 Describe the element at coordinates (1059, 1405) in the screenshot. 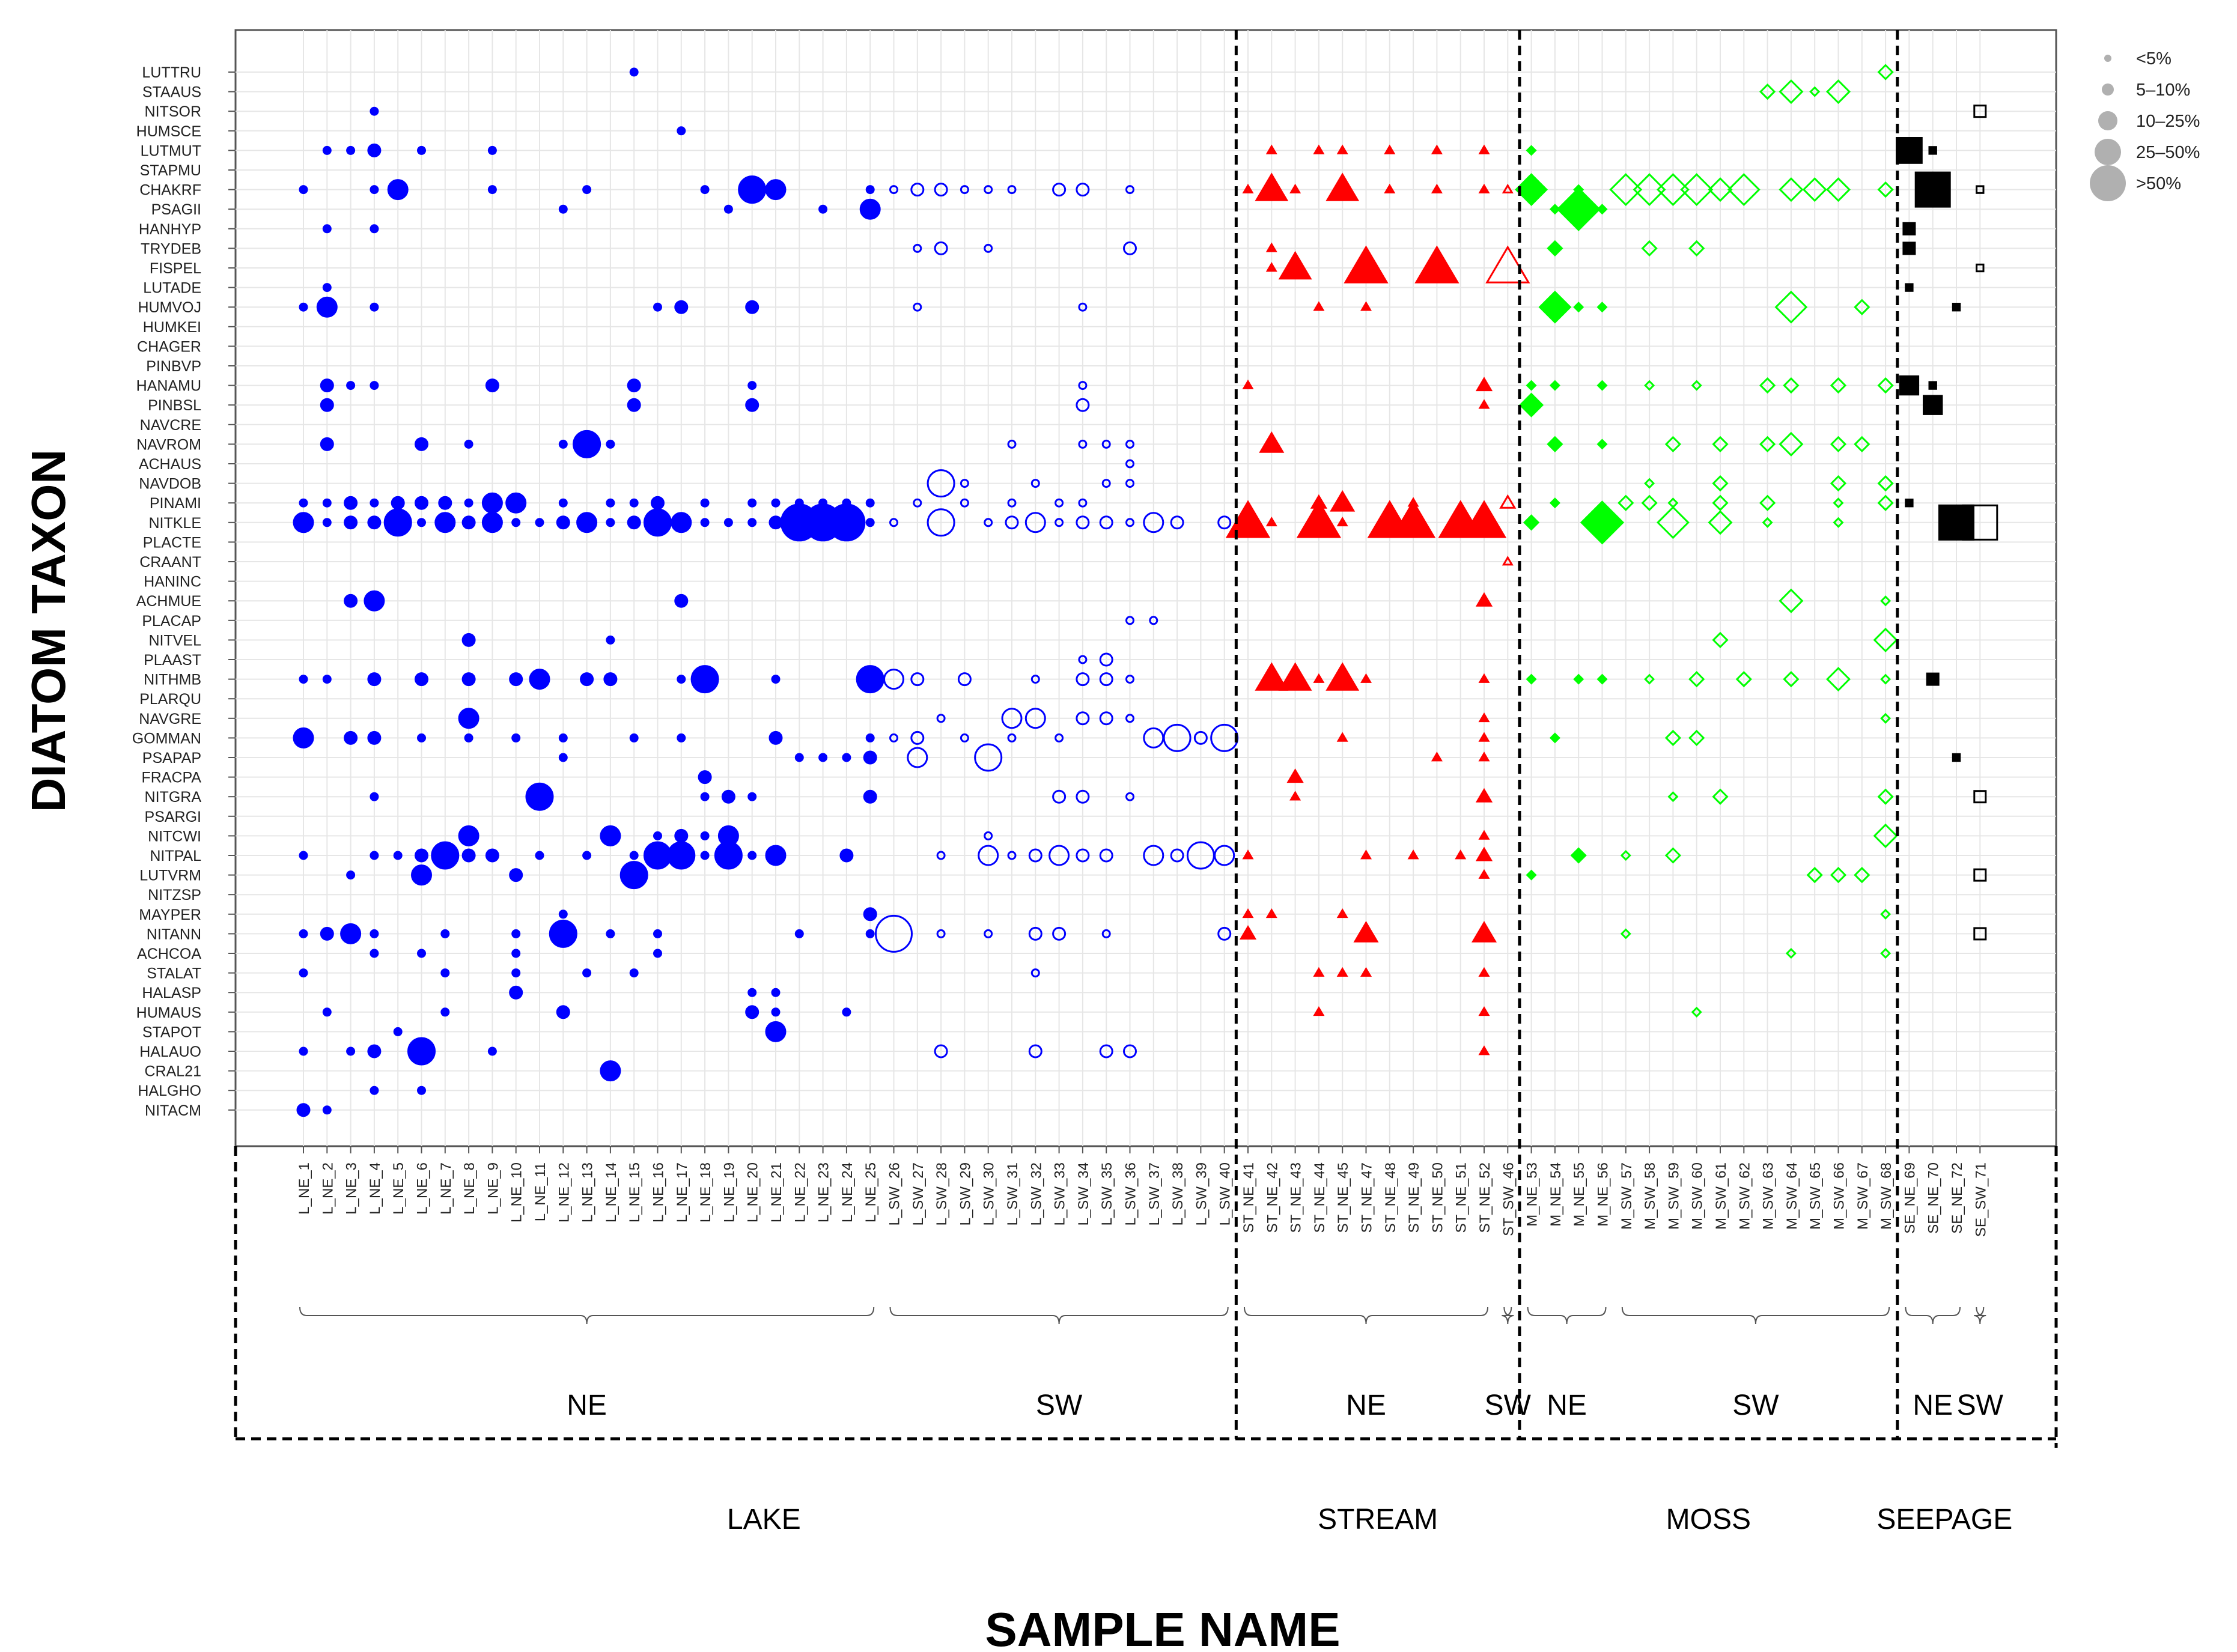

I see `region-label: SW` at that location.